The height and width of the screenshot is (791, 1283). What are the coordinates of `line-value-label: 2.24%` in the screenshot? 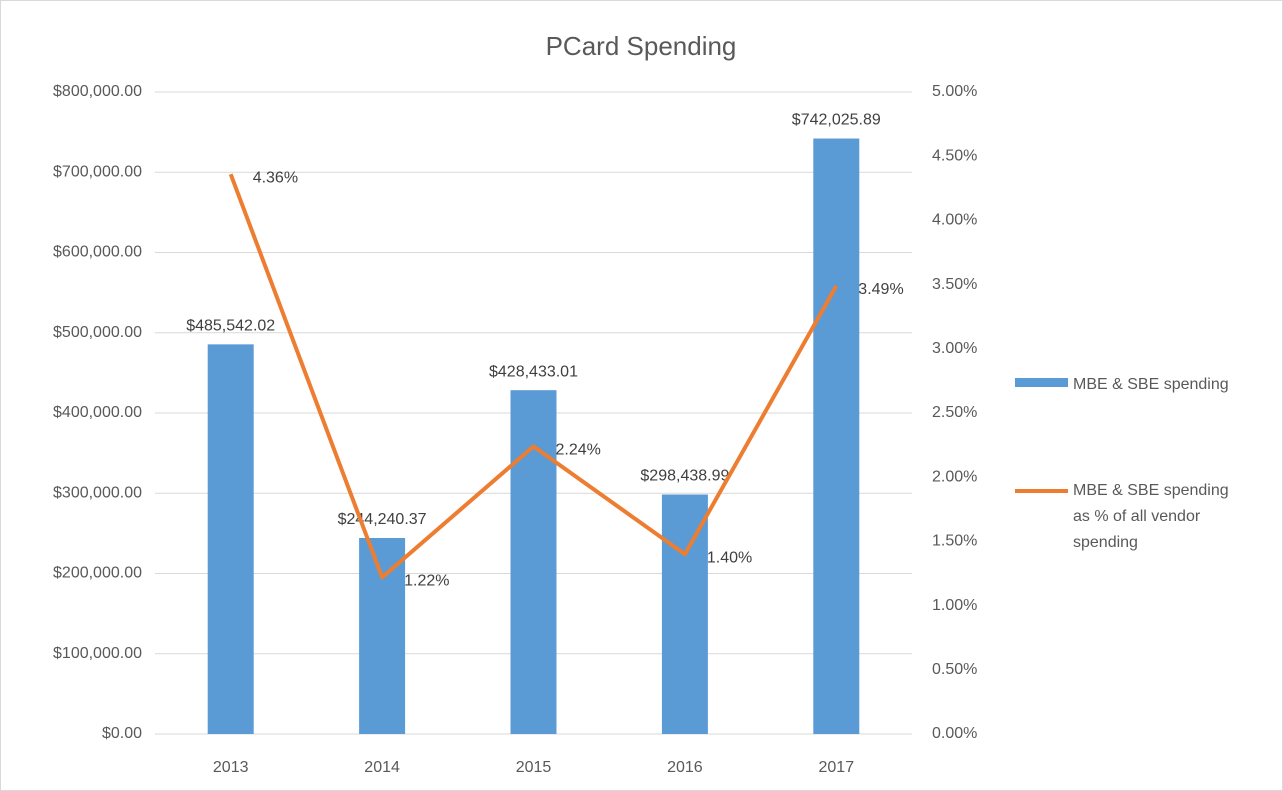 It's located at (578, 450).